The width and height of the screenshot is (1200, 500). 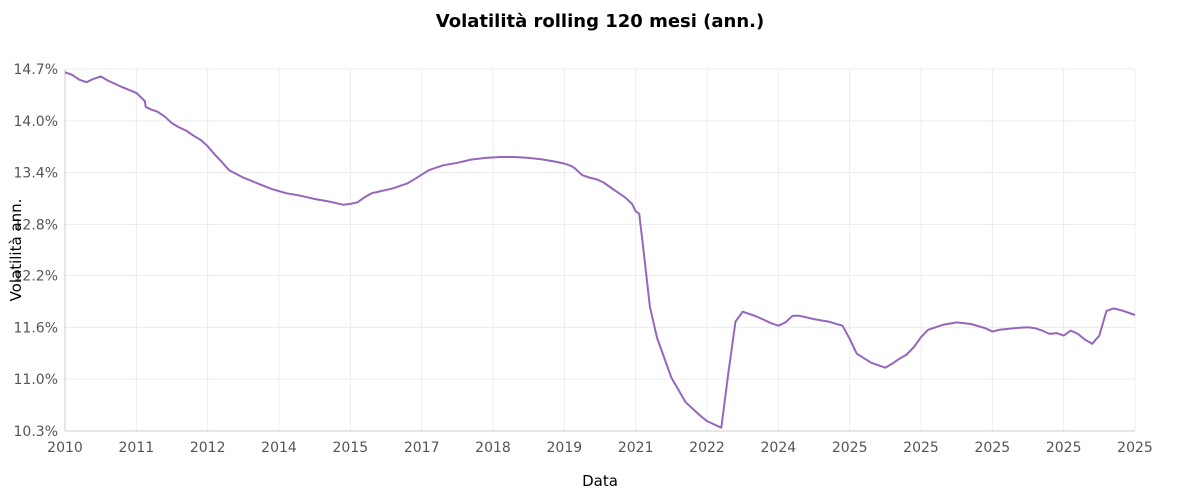 What do you see at coordinates (36, 225) in the screenshot?
I see `y-tick-label: 12.8%` at bounding box center [36, 225].